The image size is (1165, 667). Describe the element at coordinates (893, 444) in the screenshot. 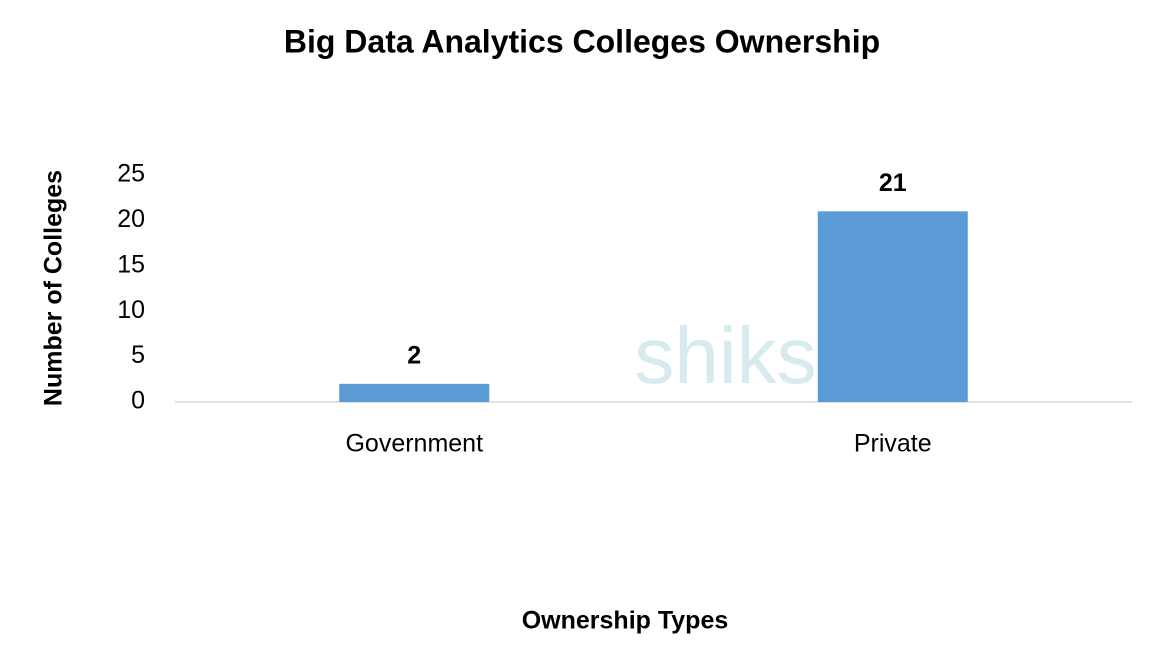

I see `x-tick-label: Private` at that location.